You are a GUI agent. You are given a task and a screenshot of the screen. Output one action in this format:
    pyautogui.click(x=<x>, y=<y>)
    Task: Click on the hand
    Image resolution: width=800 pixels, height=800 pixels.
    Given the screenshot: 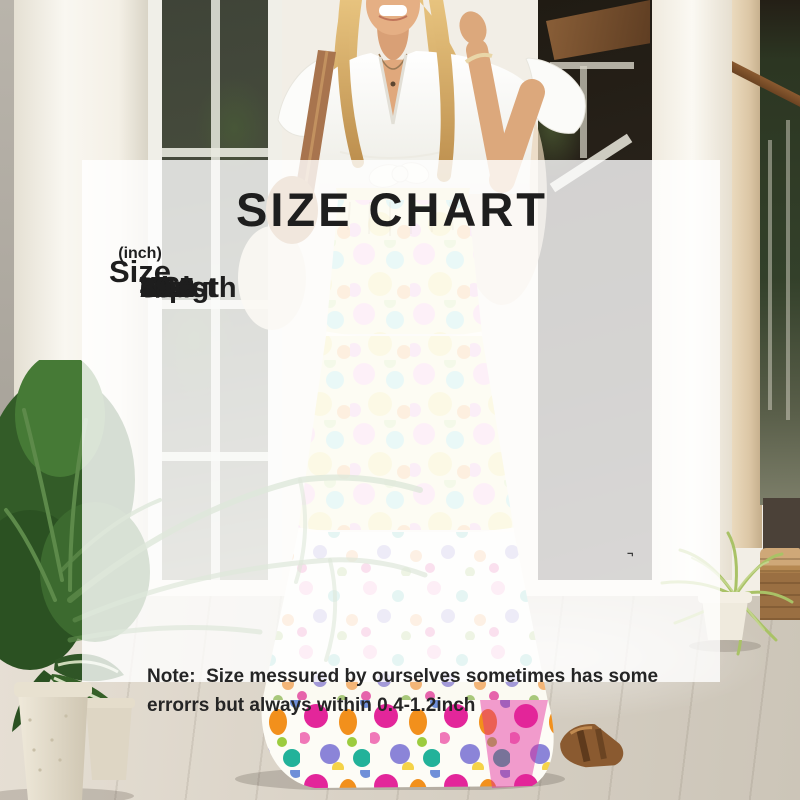 What is the action you would take?
    pyautogui.click(x=473, y=28)
    